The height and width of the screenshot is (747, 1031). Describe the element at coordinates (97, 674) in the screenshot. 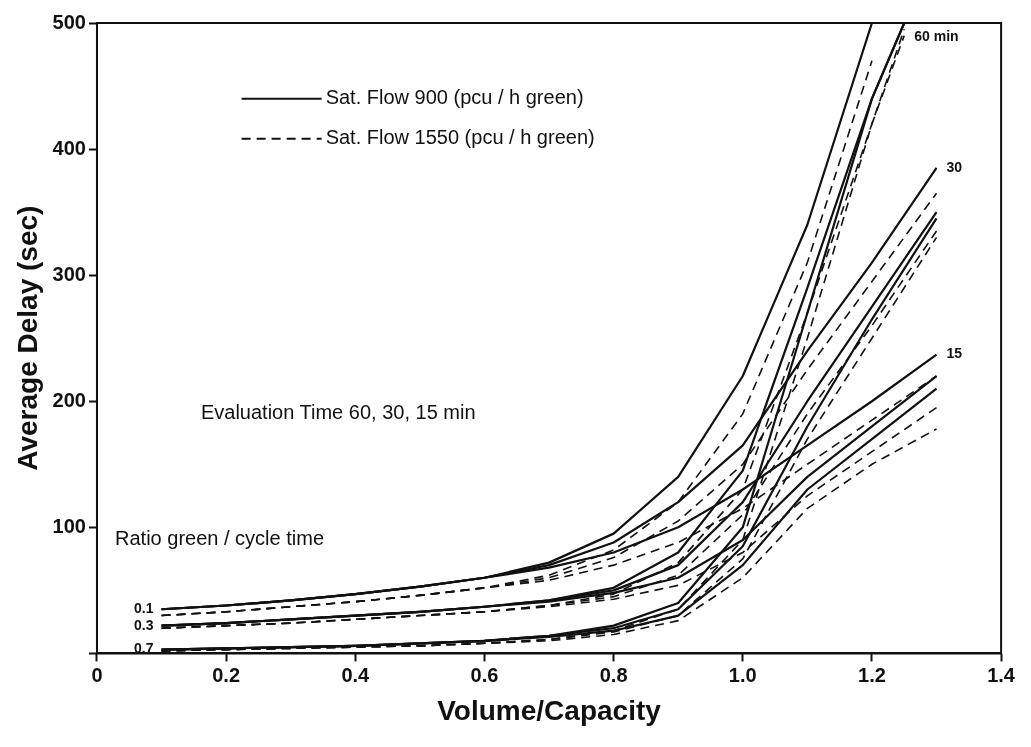

I see `x-tick-label: 0` at that location.